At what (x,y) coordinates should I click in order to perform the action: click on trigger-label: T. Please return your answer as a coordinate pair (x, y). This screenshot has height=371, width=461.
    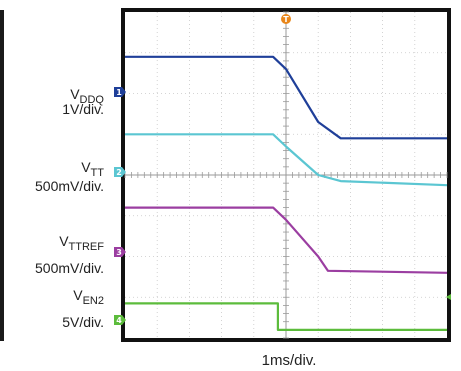
    Looking at the image, I should click on (286, 19).